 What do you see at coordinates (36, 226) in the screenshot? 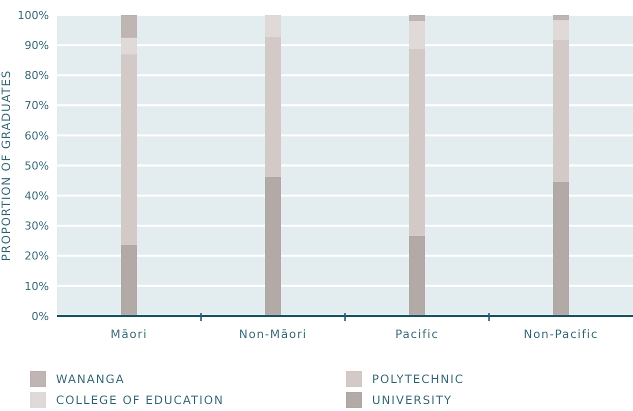
I see `y-tick-label: 30%` at bounding box center [36, 226].